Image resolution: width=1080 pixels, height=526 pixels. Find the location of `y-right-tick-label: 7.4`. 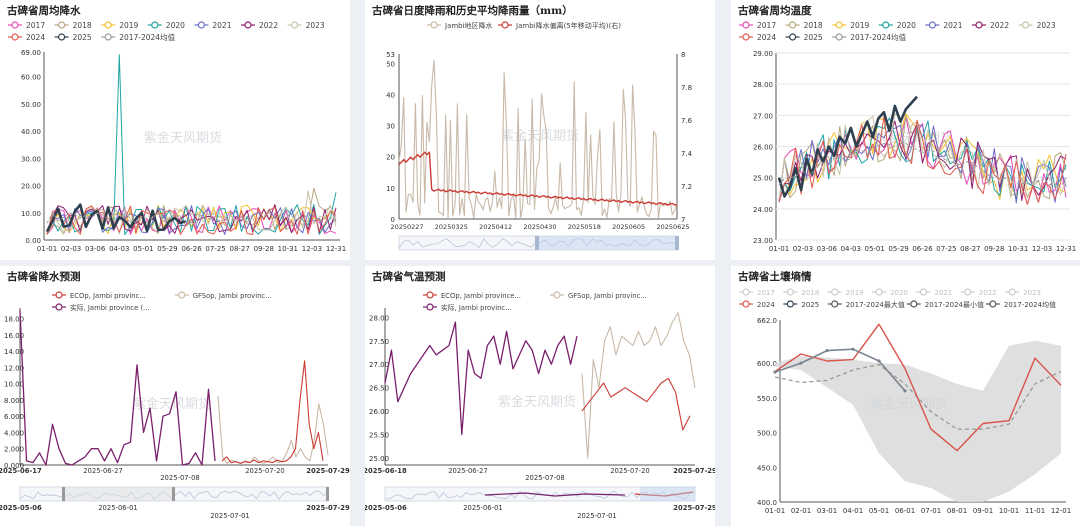

y-right-tick-label: 7.4 is located at coordinates (687, 154).